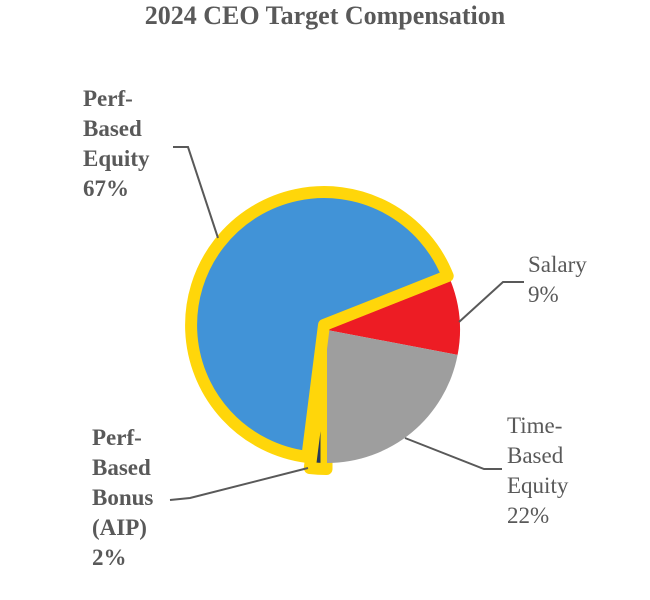 This screenshot has width=650, height=600. I want to click on callout-perf-based-bonus-aip: Perf- Based Bonus (AIP) 2%, so click(123, 497).